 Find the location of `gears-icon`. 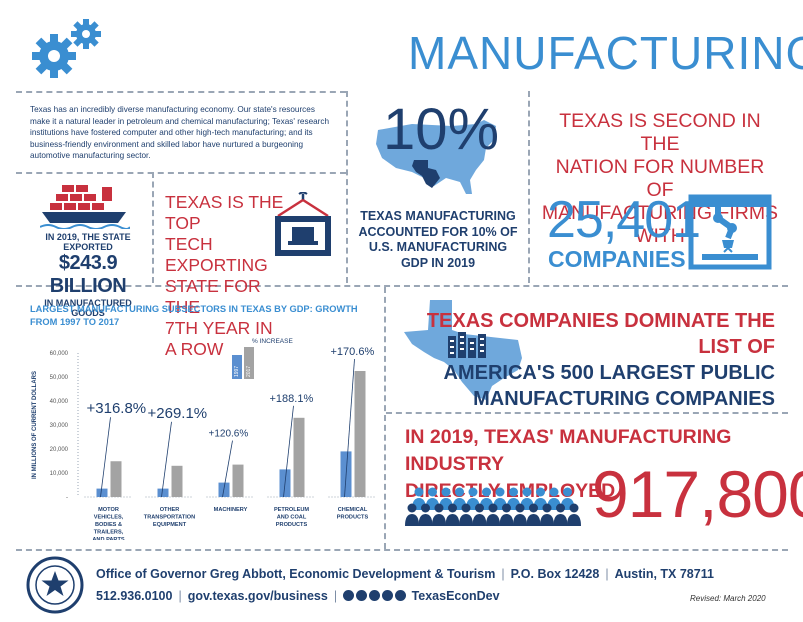

gears-icon is located at coordinates (66, 48).